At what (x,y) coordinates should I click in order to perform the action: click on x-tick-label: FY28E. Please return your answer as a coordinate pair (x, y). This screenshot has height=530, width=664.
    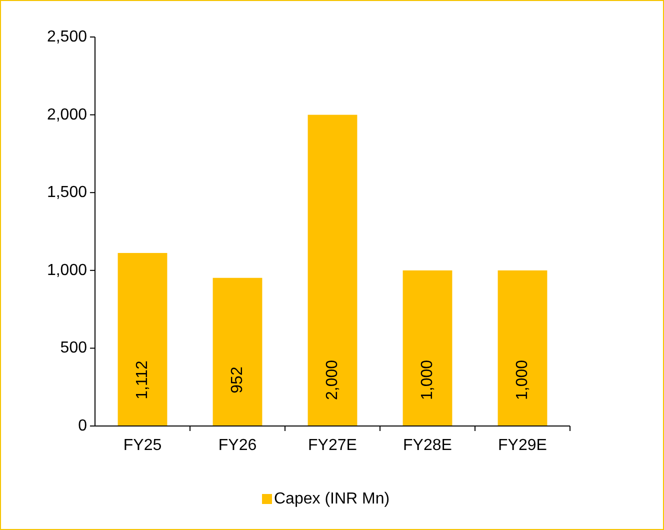
    Looking at the image, I should click on (427, 445).